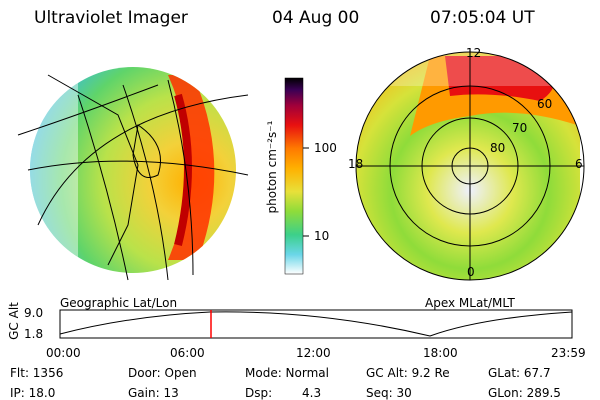  What do you see at coordinates (187, 353) in the screenshot?
I see `timeline-tick-0600: 06:00` at bounding box center [187, 353].